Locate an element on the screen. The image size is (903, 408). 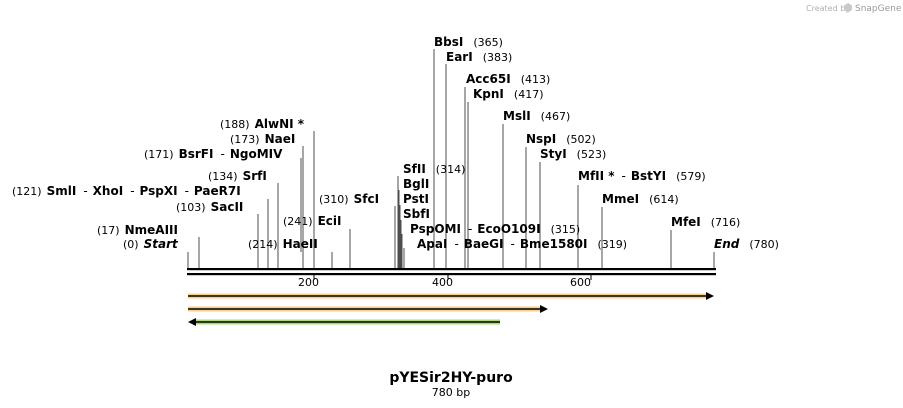
site-position: (383) is located at coordinates (498, 57).